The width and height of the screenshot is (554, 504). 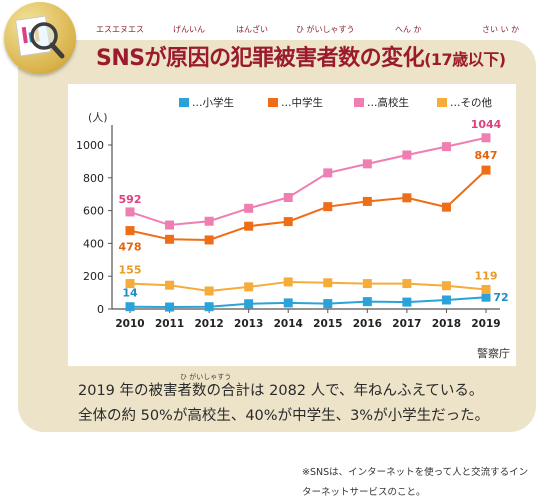 What do you see at coordinates (208, 324) in the screenshot?
I see `x-tick-label: 2012` at bounding box center [208, 324].